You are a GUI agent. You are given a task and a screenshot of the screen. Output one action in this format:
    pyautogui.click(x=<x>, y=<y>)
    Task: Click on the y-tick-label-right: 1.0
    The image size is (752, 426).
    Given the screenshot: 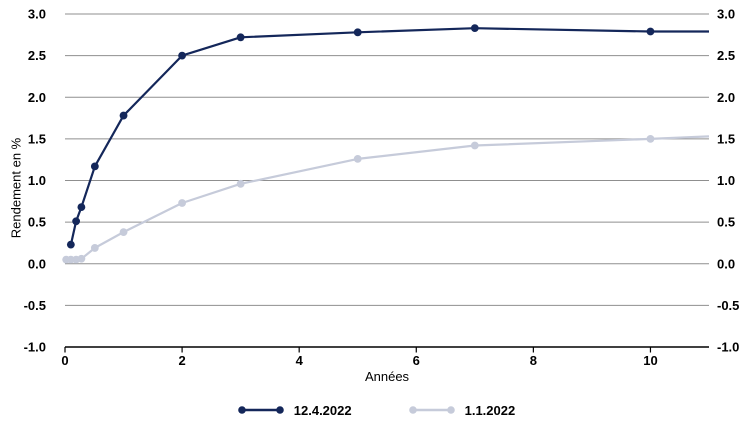 What is the action you would take?
    pyautogui.click(x=726, y=180)
    